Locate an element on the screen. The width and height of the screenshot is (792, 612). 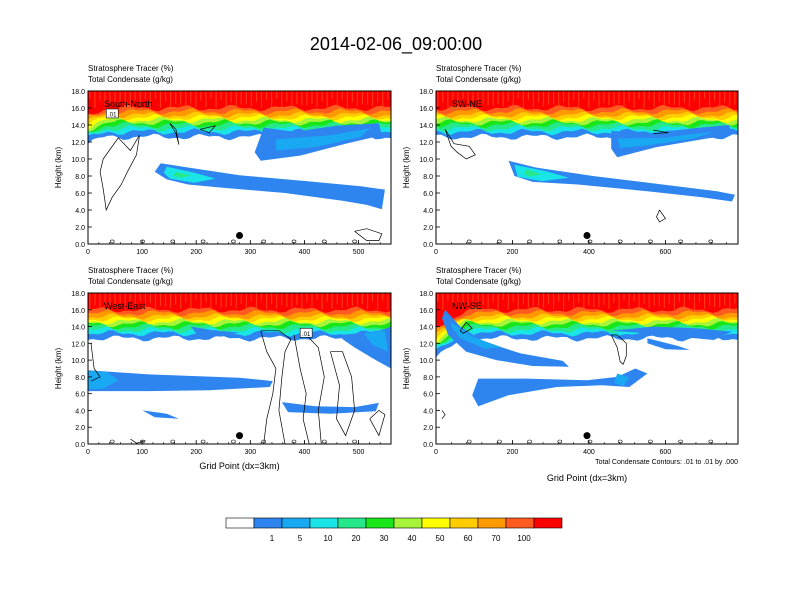
colorbar-label: 60 is located at coordinates (468, 538).